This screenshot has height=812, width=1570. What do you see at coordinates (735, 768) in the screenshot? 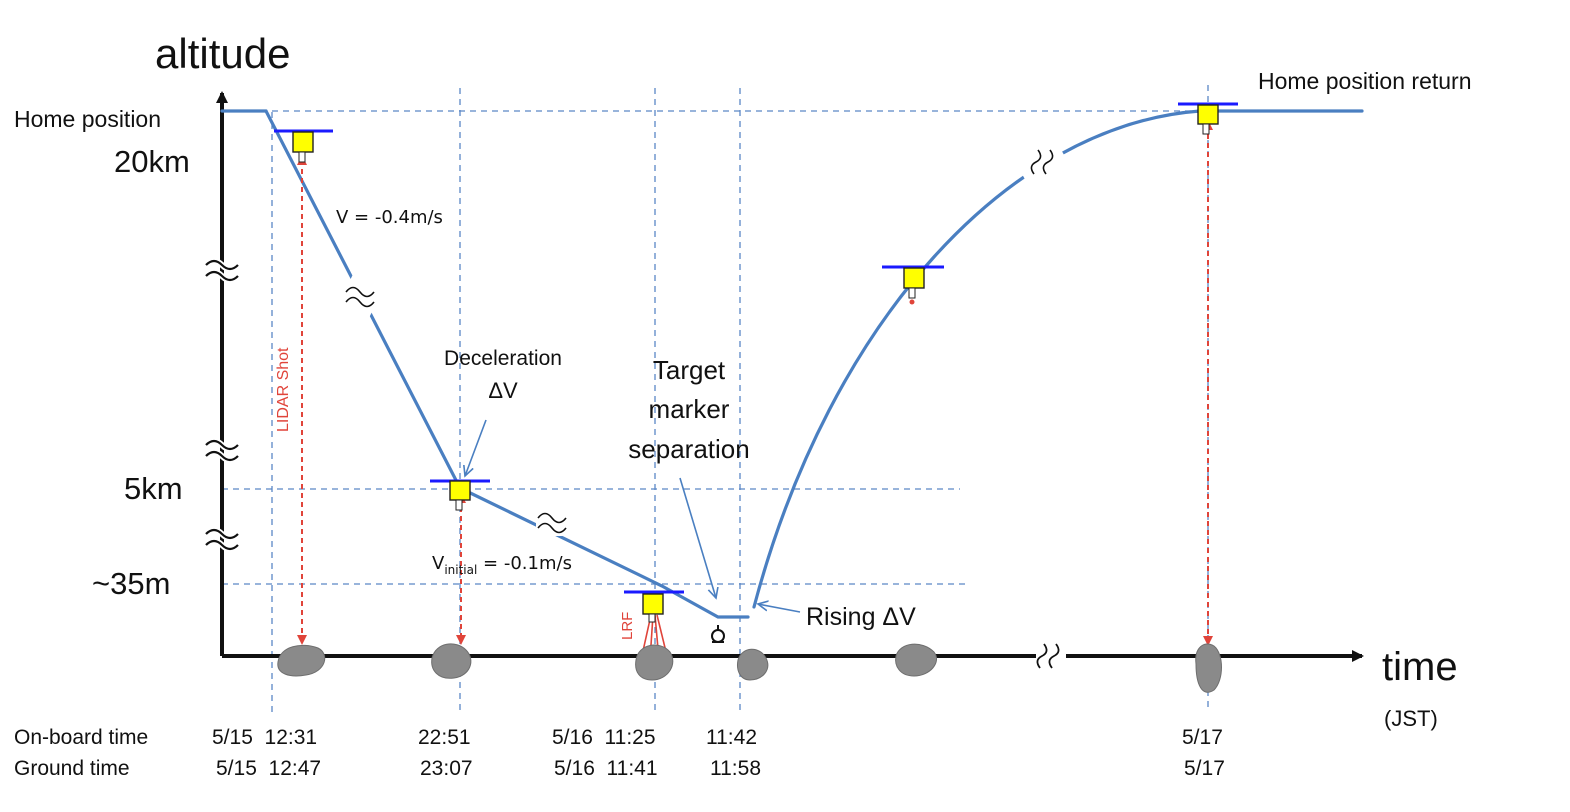
I see `ground-time-t4: 11:58` at bounding box center [735, 768].